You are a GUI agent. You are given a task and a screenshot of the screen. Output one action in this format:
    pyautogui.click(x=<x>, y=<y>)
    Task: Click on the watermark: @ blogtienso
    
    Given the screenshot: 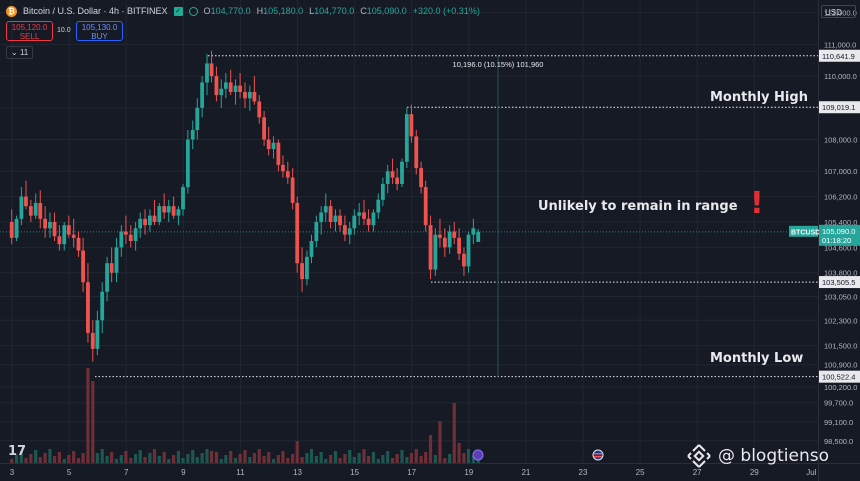 What is the action you would take?
    pyautogui.click(x=757, y=456)
    